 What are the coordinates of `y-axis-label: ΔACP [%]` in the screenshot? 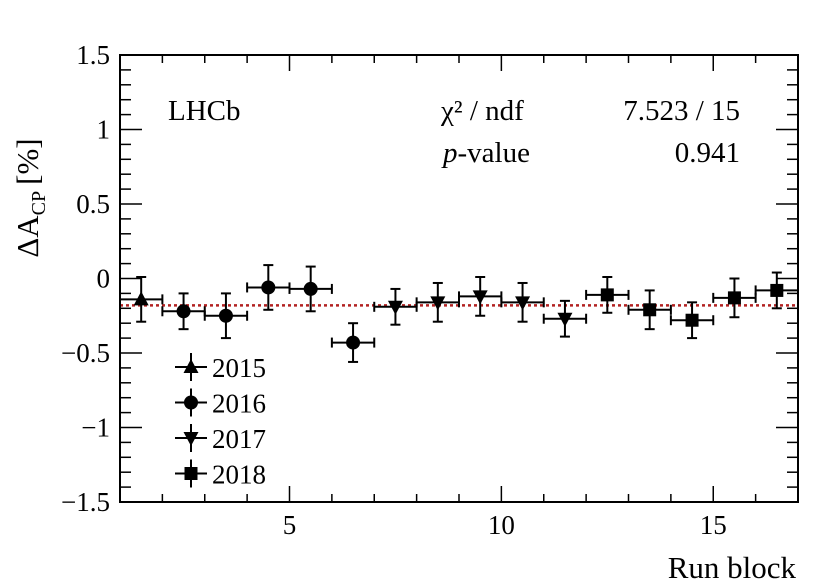 It's located at (30, 197).